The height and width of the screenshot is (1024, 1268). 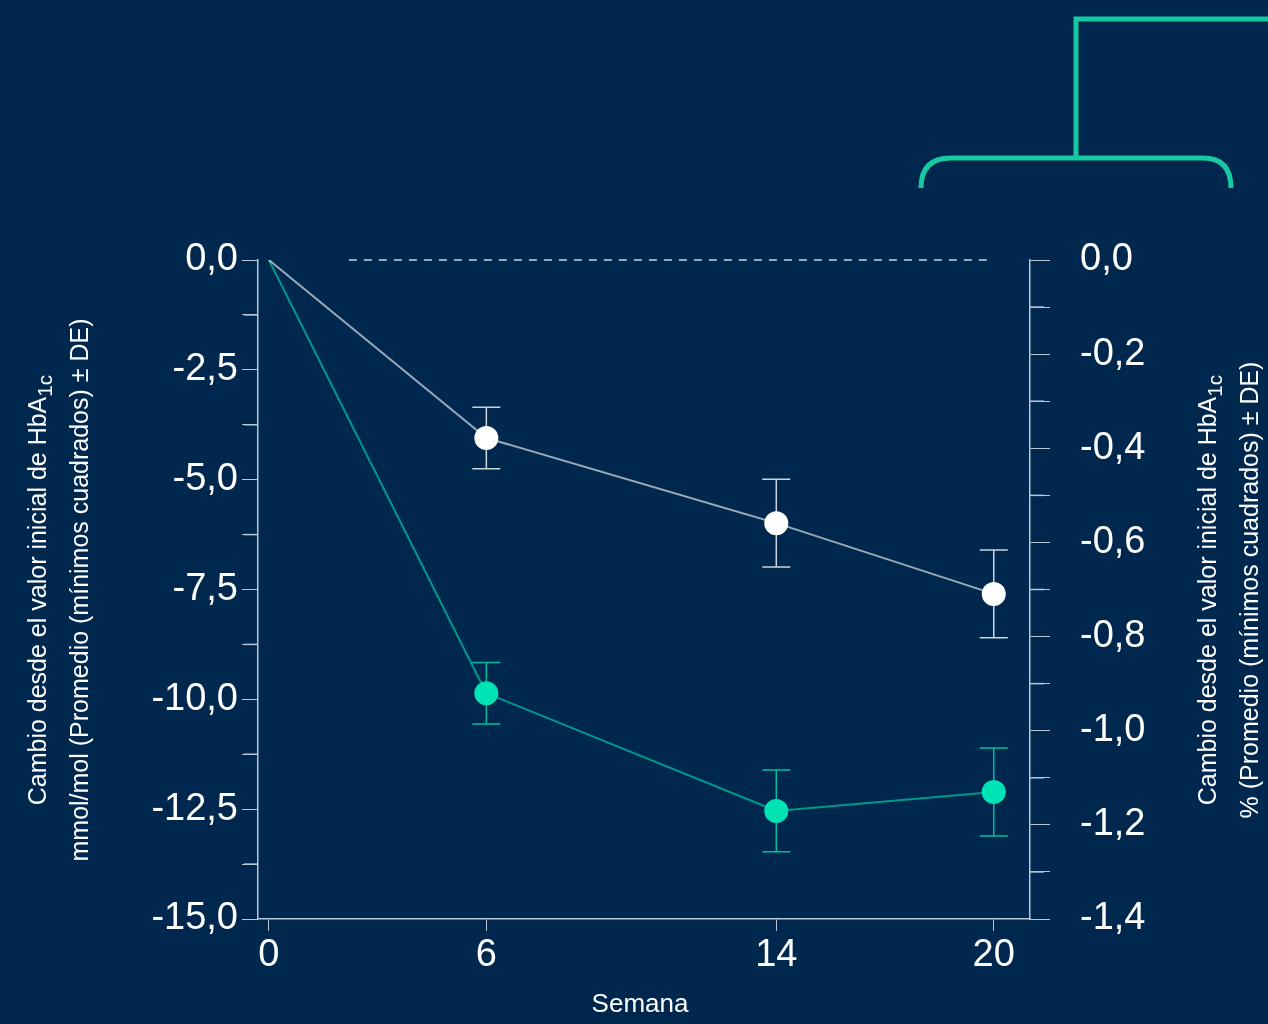 What do you see at coordinates (1113, 445) in the screenshot?
I see `y2-tick-label: -0,4` at bounding box center [1113, 445].